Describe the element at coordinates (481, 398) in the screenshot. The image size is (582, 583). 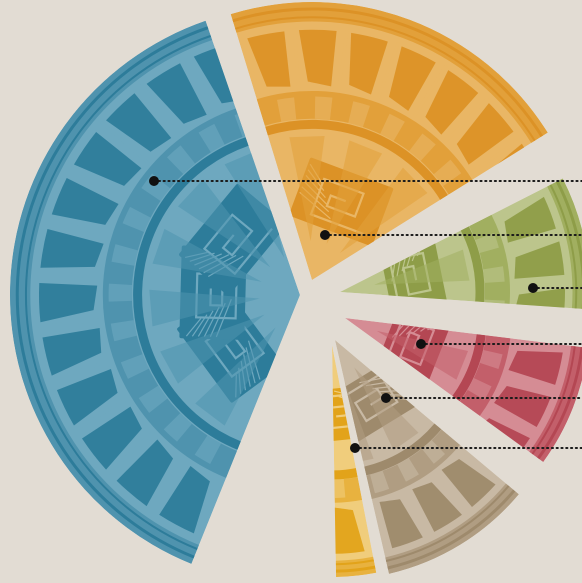
I see `leader-line-taupe` at that location.